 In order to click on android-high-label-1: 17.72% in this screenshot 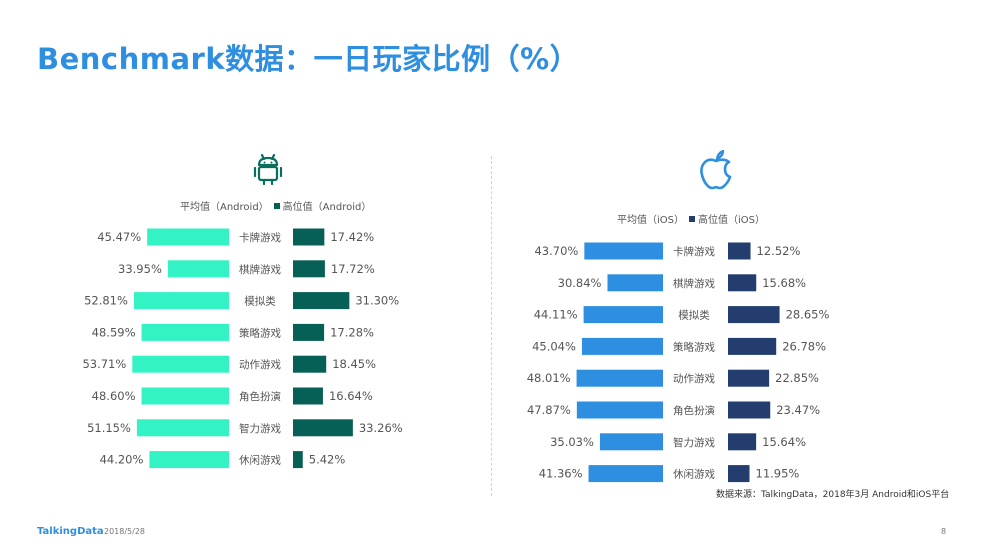, I will do `click(353, 269)`.